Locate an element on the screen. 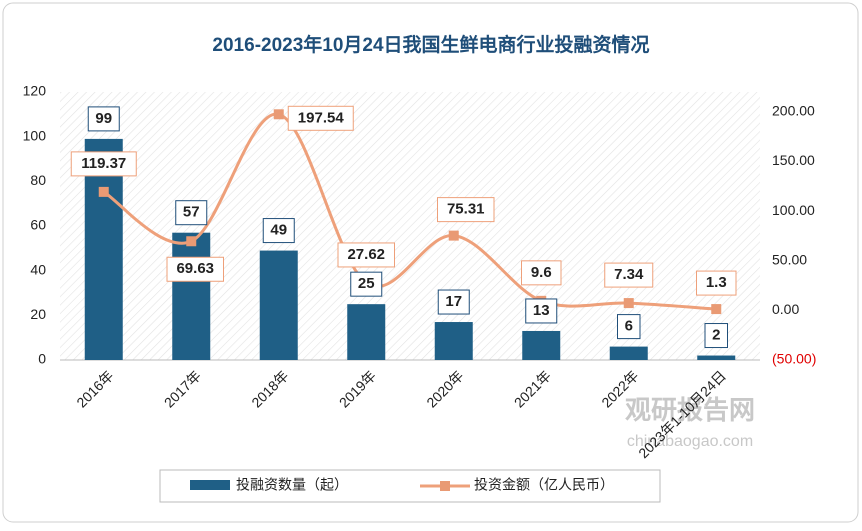  bar-label: 25 is located at coordinates (366, 283).